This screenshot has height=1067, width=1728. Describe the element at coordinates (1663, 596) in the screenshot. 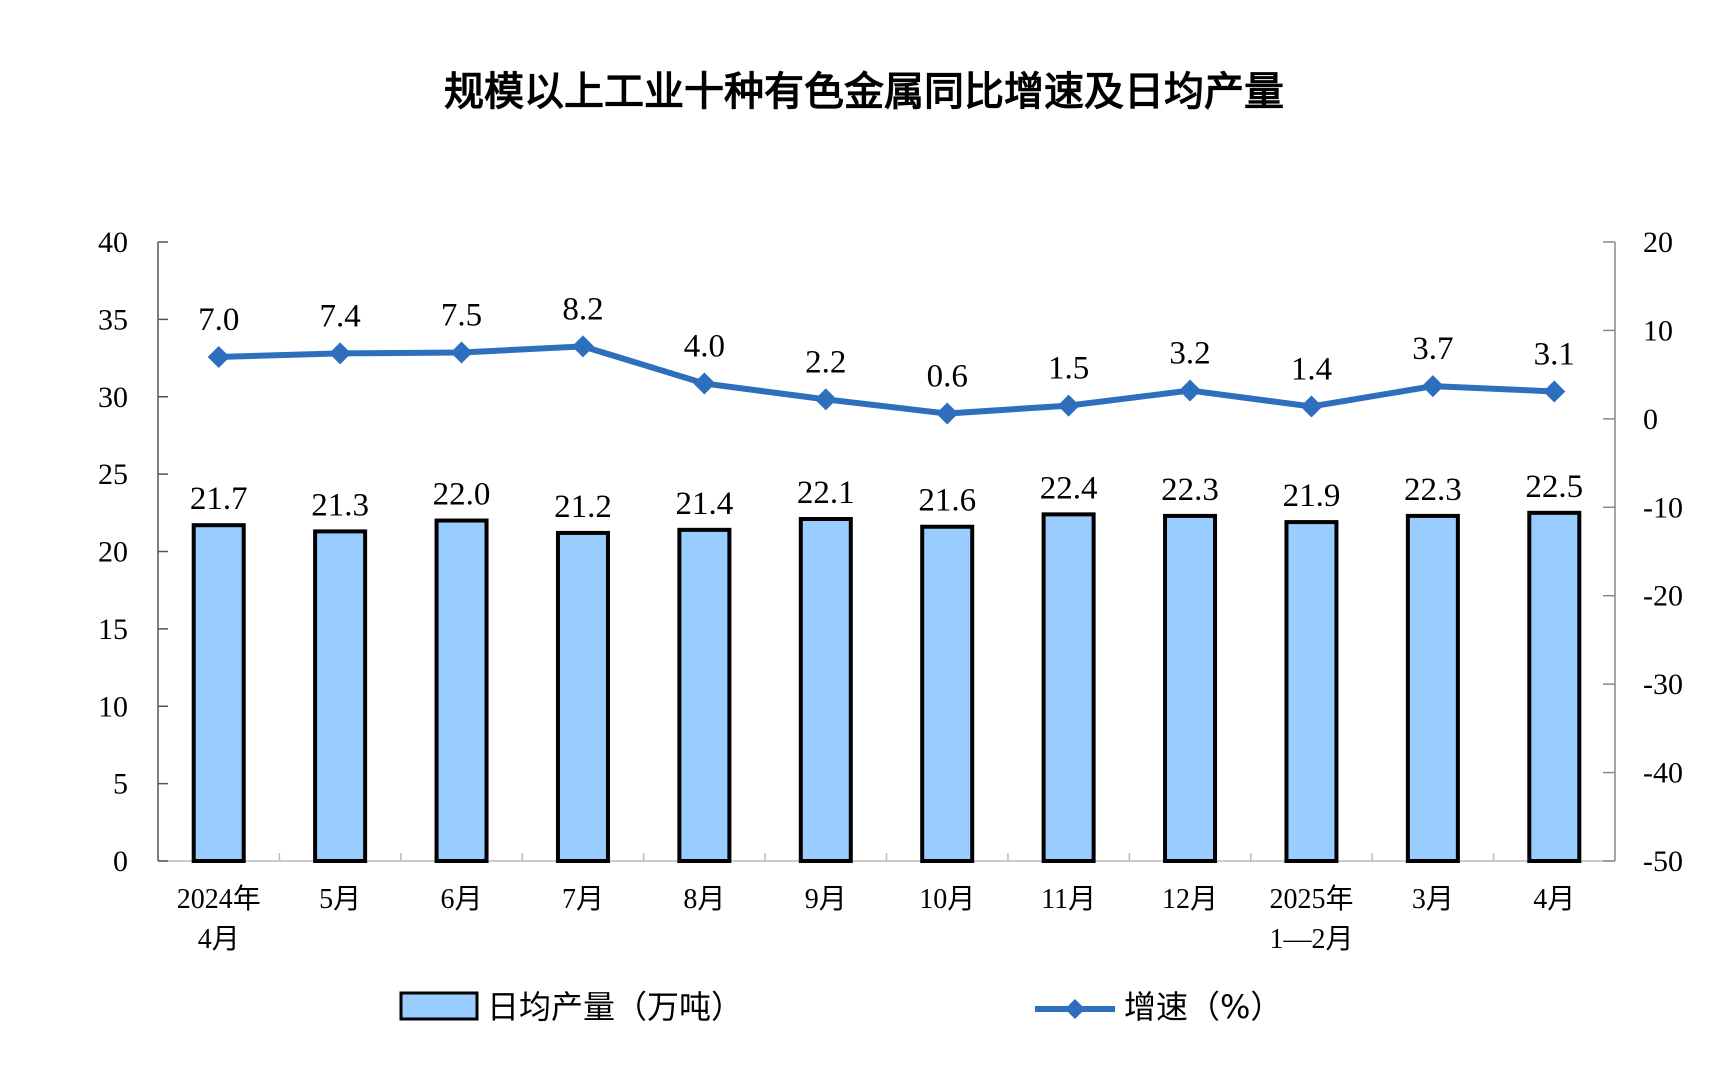

I see `right-tick-label: -20` at that location.